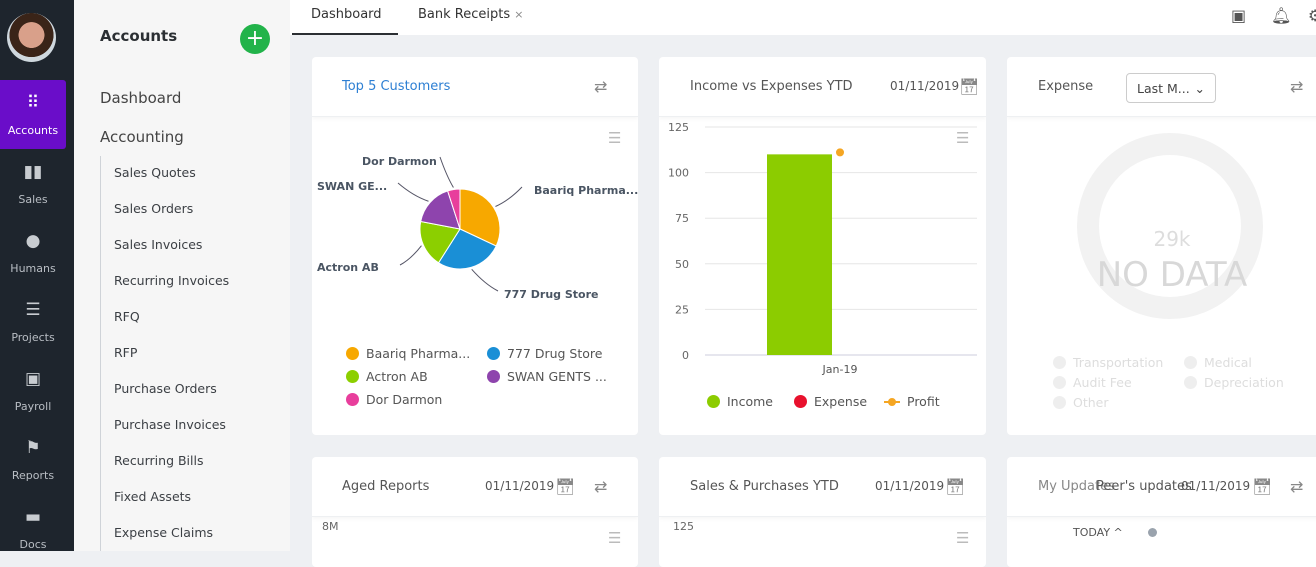 The width and height of the screenshot is (1316, 567). What do you see at coordinates (139, 36) in the screenshot?
I see `nav-title: Accounts` at bounding box center [139, 36].